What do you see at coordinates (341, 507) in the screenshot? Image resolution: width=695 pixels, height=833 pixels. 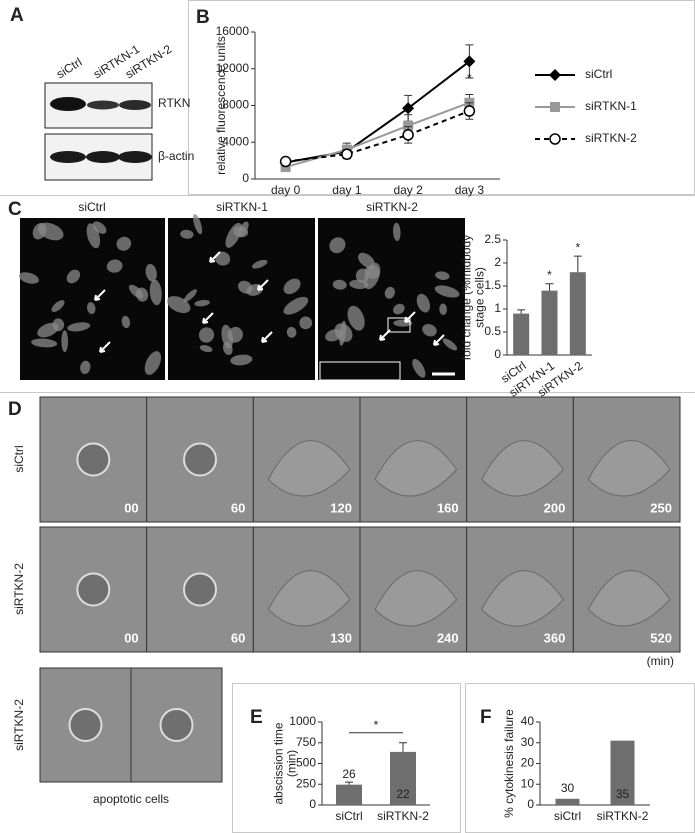 I see `time-label: 120` at bounding box center [341, 507].